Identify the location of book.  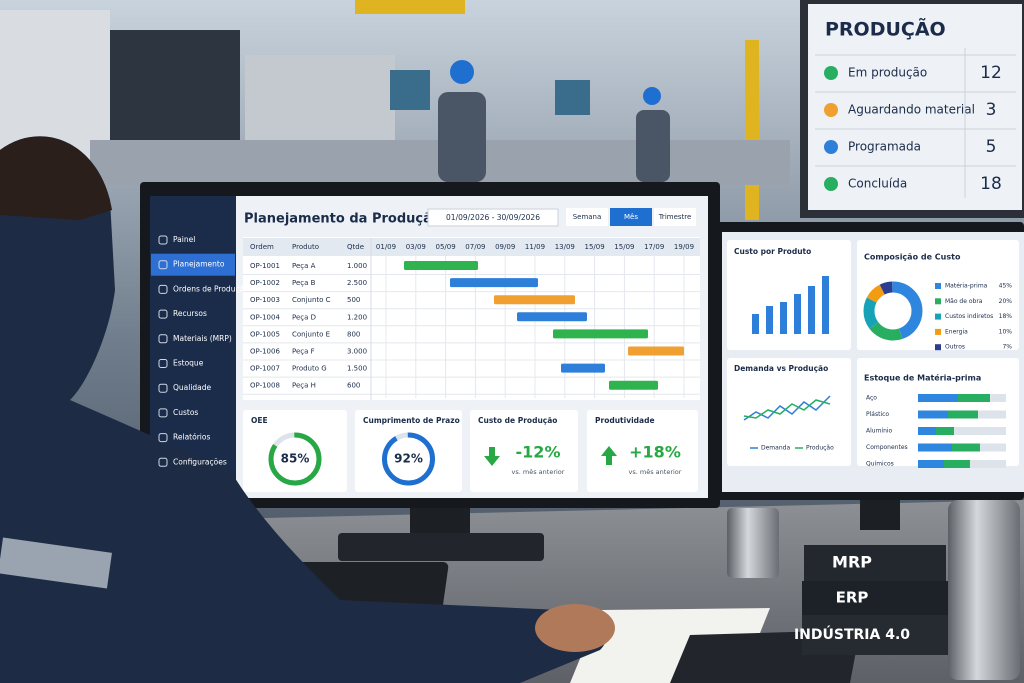
(875, 635).